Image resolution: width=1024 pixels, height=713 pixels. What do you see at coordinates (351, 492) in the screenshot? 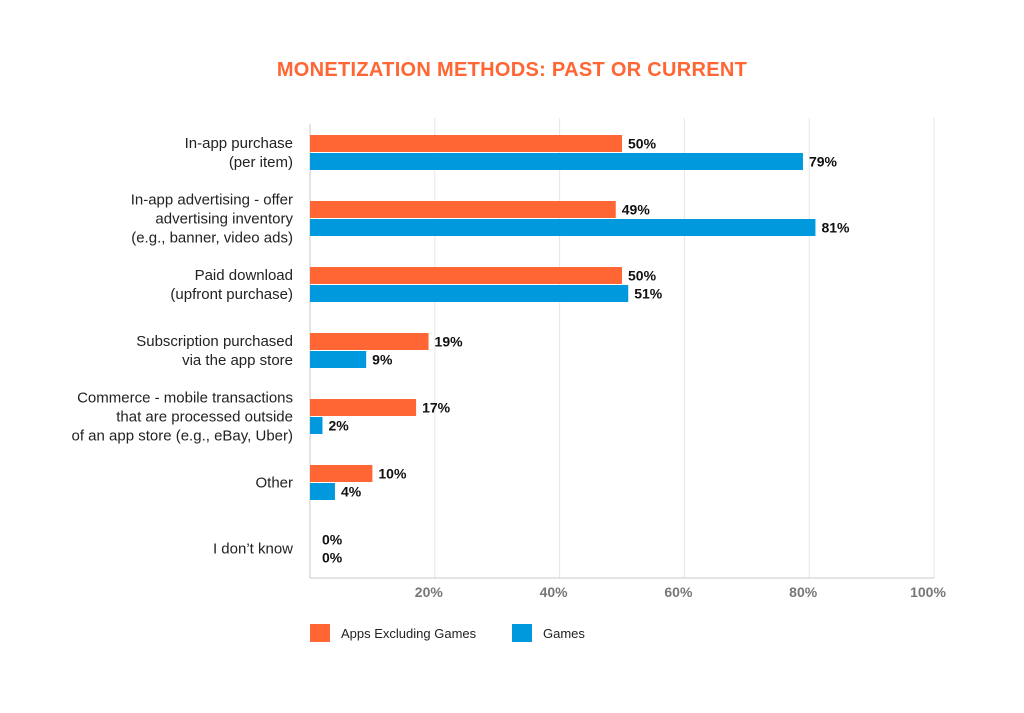
I see `data-label: 4%` at bounding box center [351, 492].